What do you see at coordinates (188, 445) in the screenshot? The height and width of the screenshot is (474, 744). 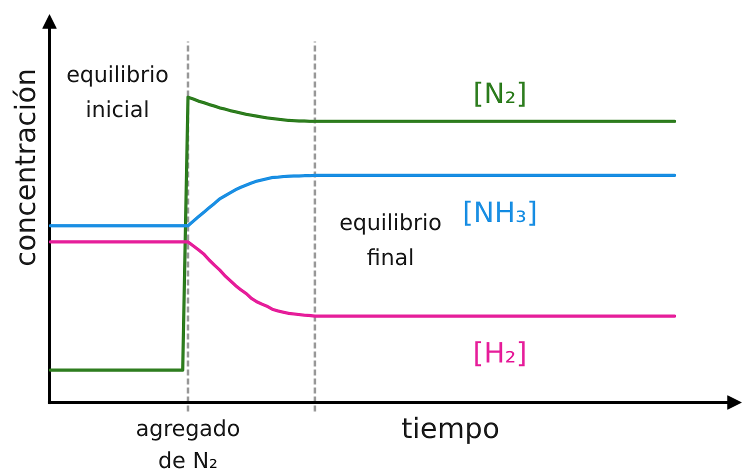 I see `text: agregado de N₂` at bounding box center [188, 445].